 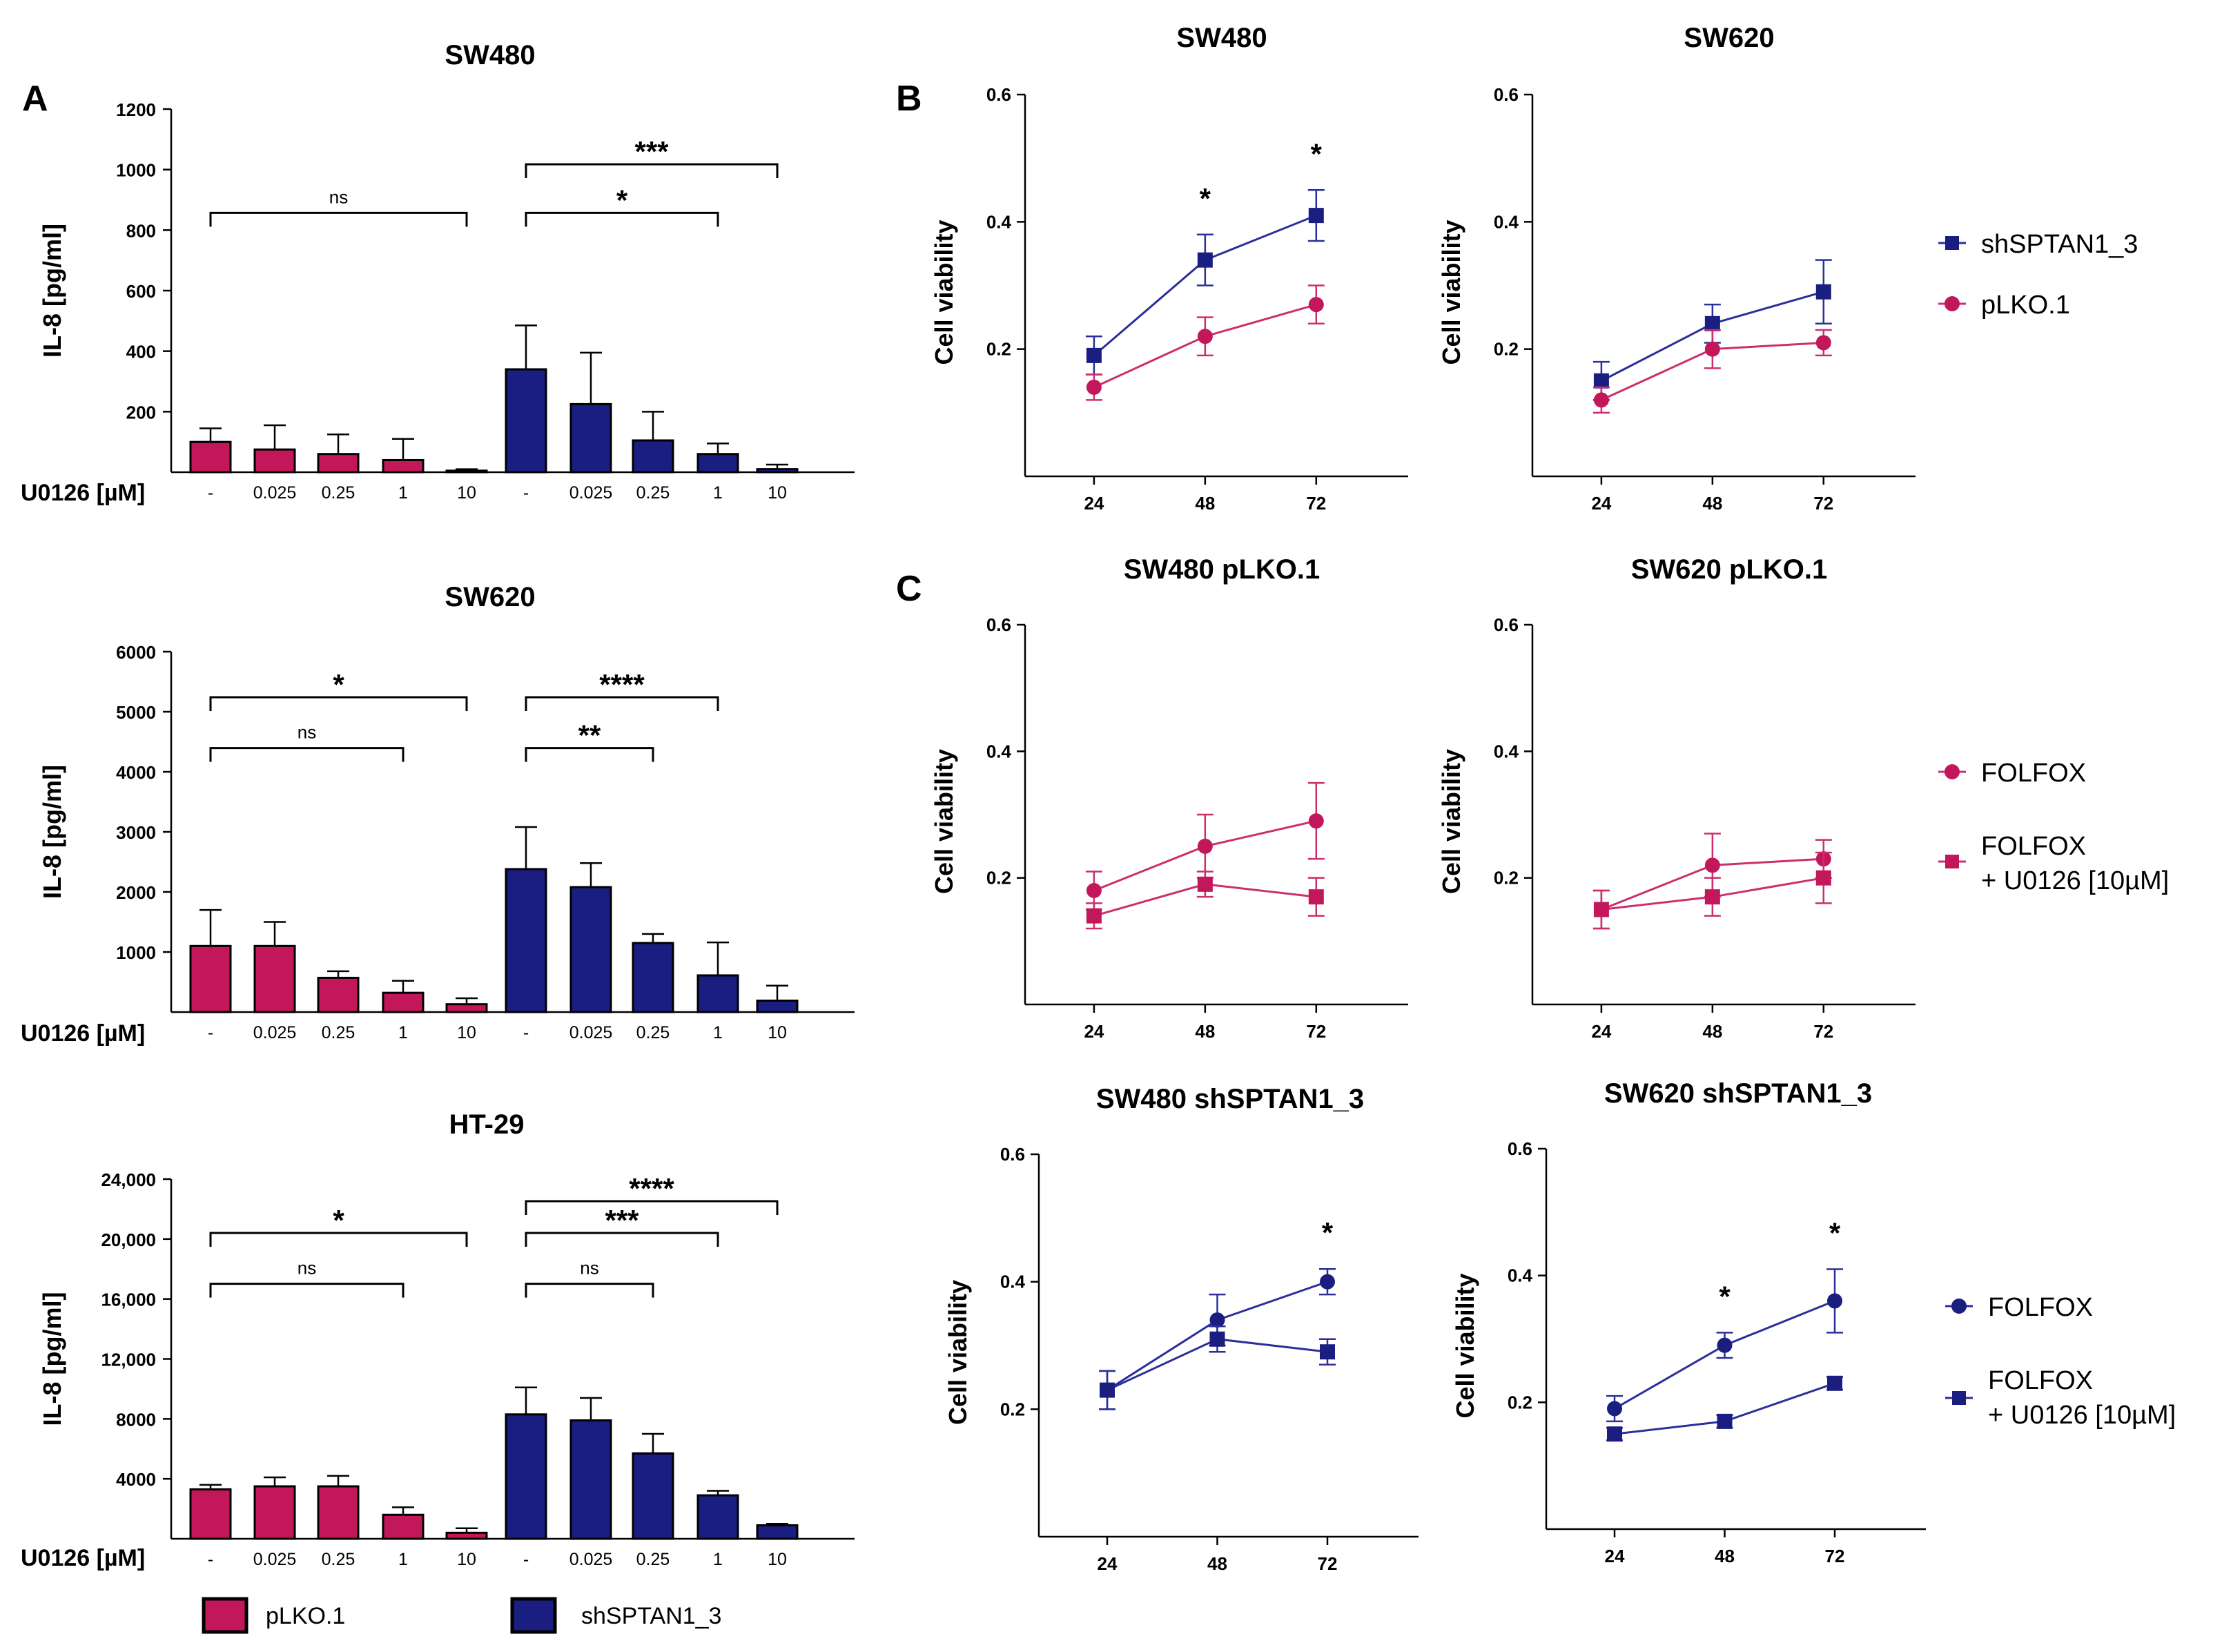 What do you see at coordinates (2038, 275) in the screenshot?
I see `legend-b: shSPTAN1_3 pLKO.1` at bounding box center [2038, 275].